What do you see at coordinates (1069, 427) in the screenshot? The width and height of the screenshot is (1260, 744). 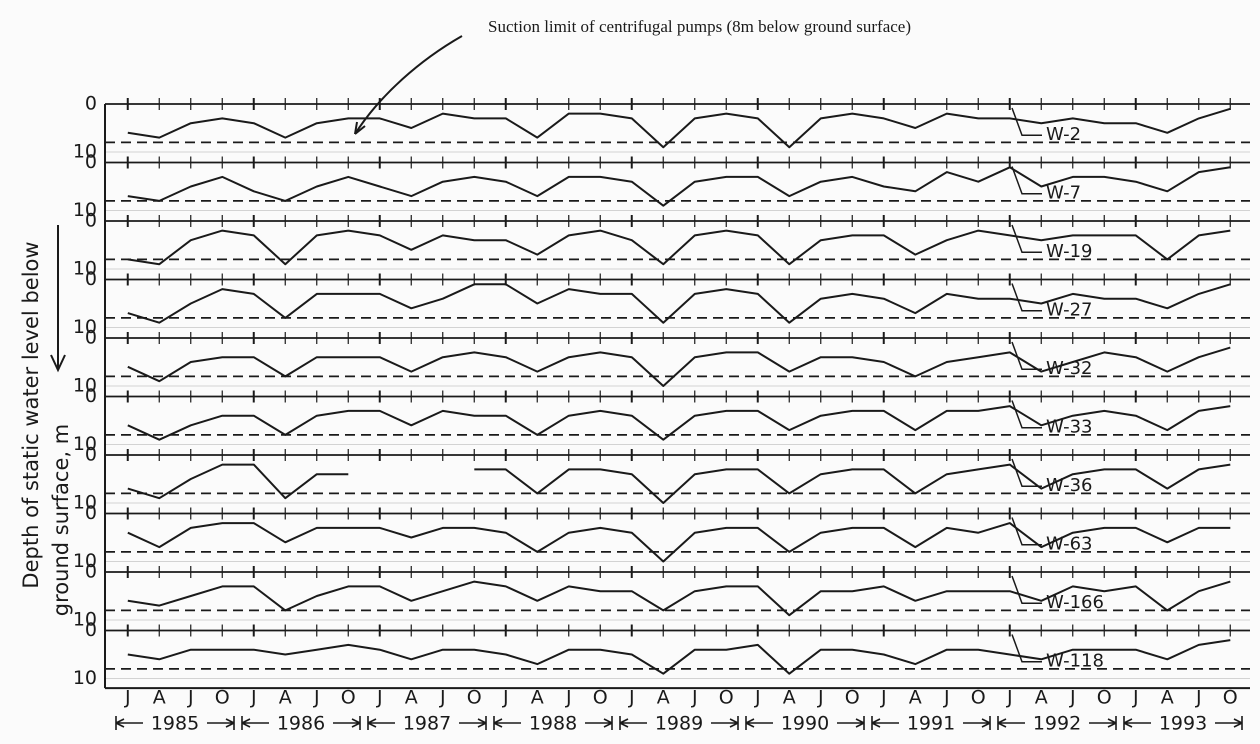 I see `series-label: W-33` at bounding box center [1069, 427].